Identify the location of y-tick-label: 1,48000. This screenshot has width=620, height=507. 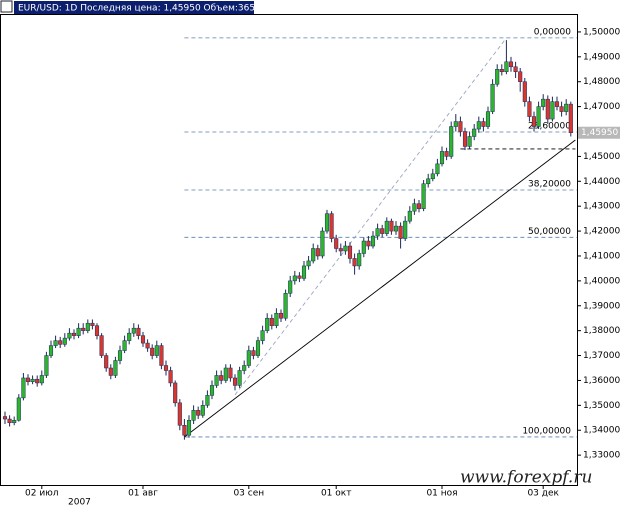
(601, 82).